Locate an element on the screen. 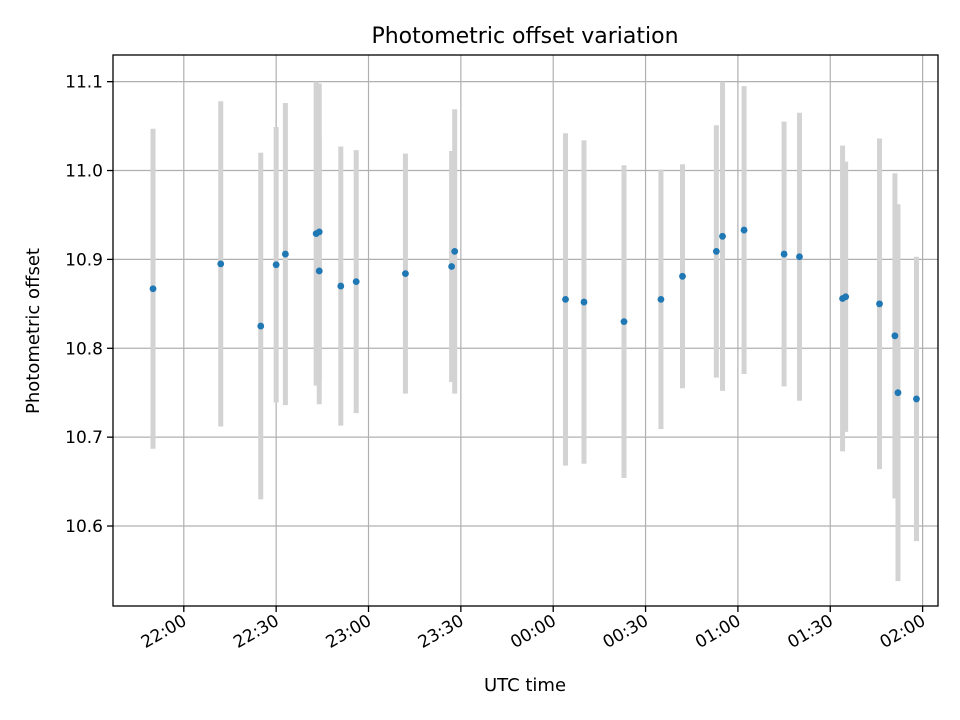 This screenshot has height=720, width=960. x-tick-label: 01:00 is located at coordinates (718, 632).